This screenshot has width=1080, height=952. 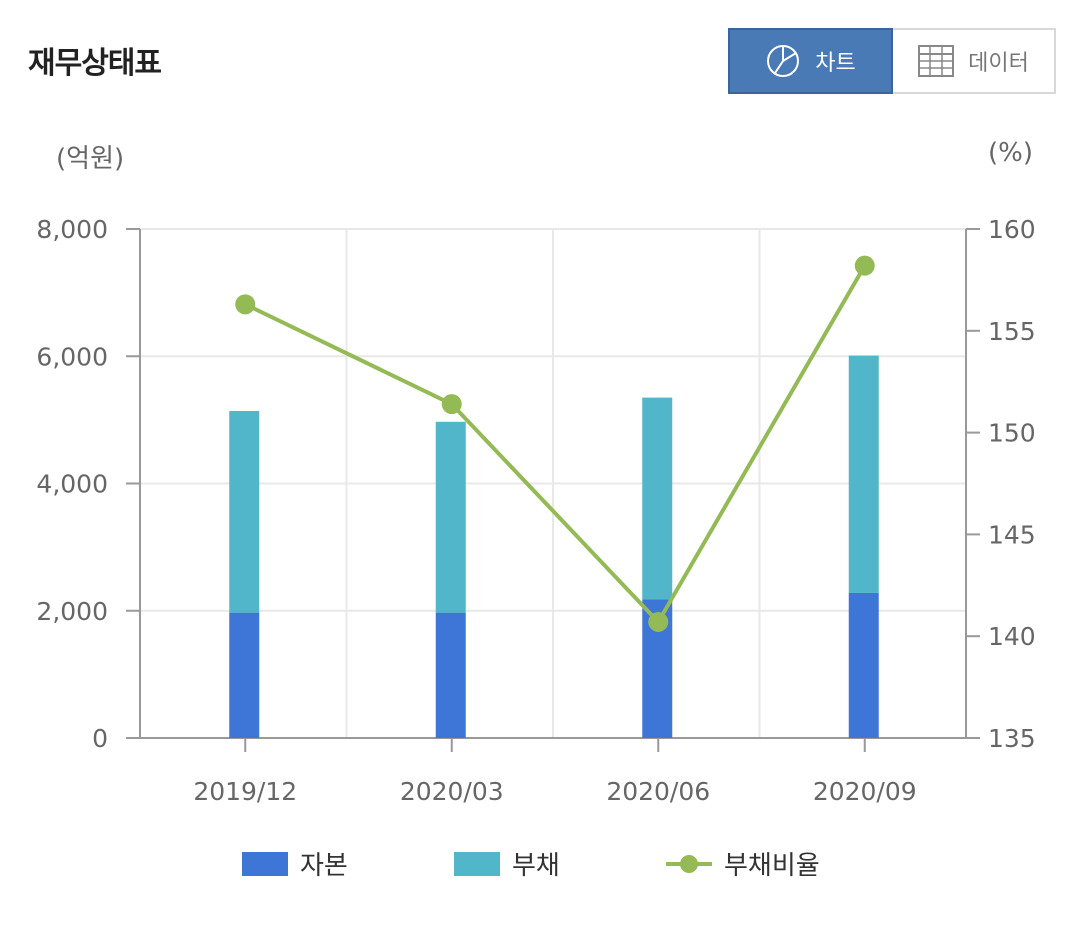 What do you see at coordinates (1012, 229) in the screenshot?
I see `right-axis-tick-label: 160` at bounding box center [1012, 229].